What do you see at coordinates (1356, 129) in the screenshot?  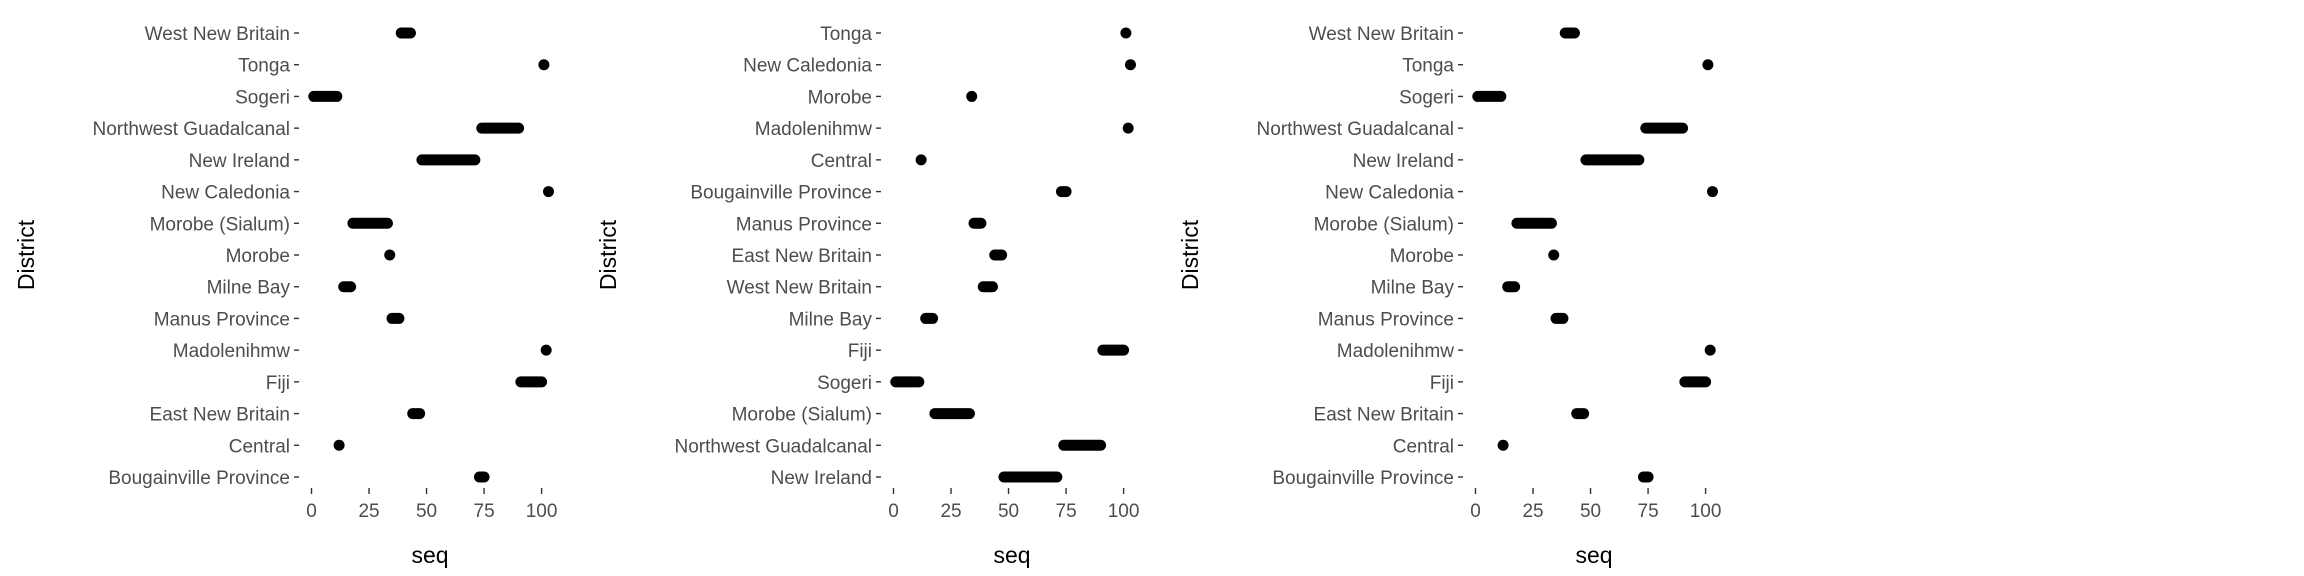 I see `y-tick-label: Northwest Guadalcanal` at bounding box center [1356, 129].